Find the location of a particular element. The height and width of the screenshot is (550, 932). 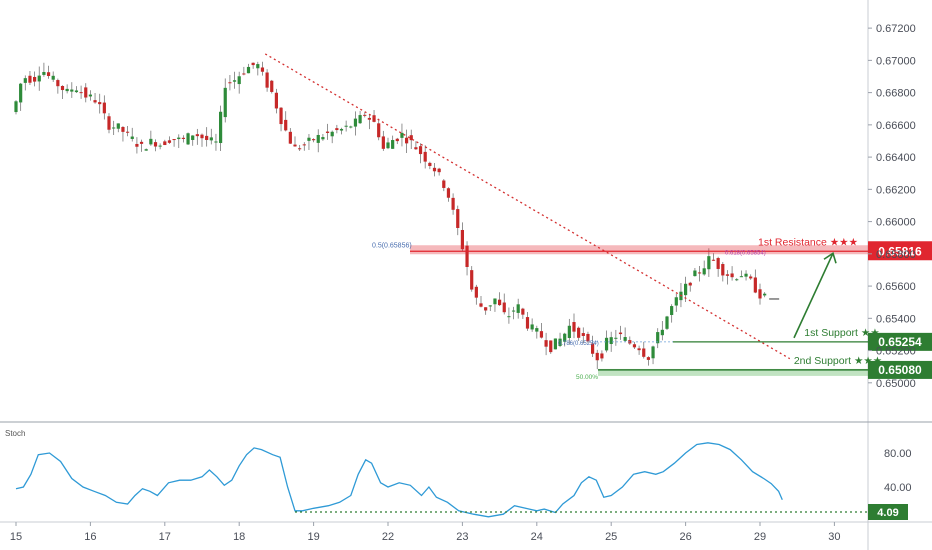

support2-zone is located at coordinates (733, 372).